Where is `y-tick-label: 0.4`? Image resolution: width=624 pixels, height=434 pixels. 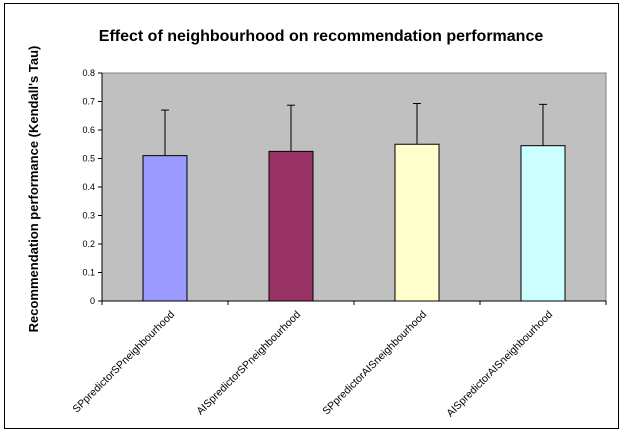 y-tick-label: 0.4 is located at coordinates (88, 187).